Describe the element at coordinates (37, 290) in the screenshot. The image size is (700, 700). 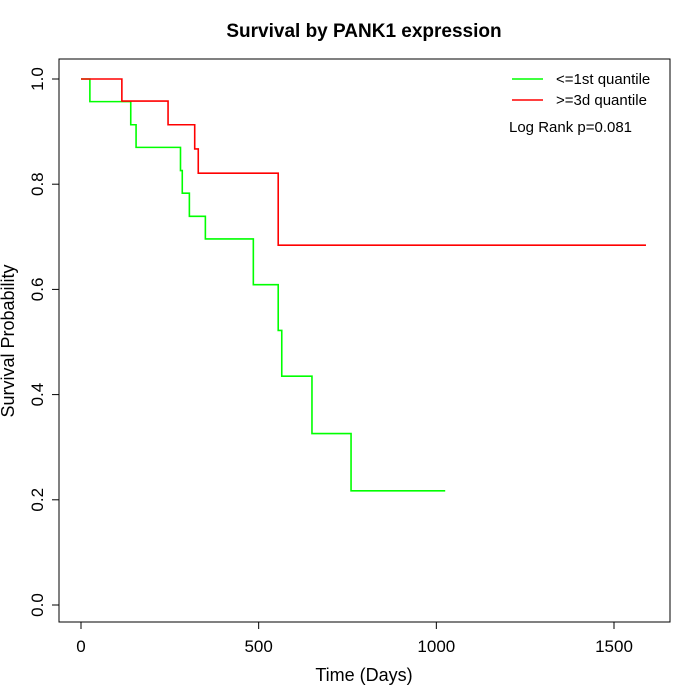
I see `y-tick-label: 0.6` at that location.